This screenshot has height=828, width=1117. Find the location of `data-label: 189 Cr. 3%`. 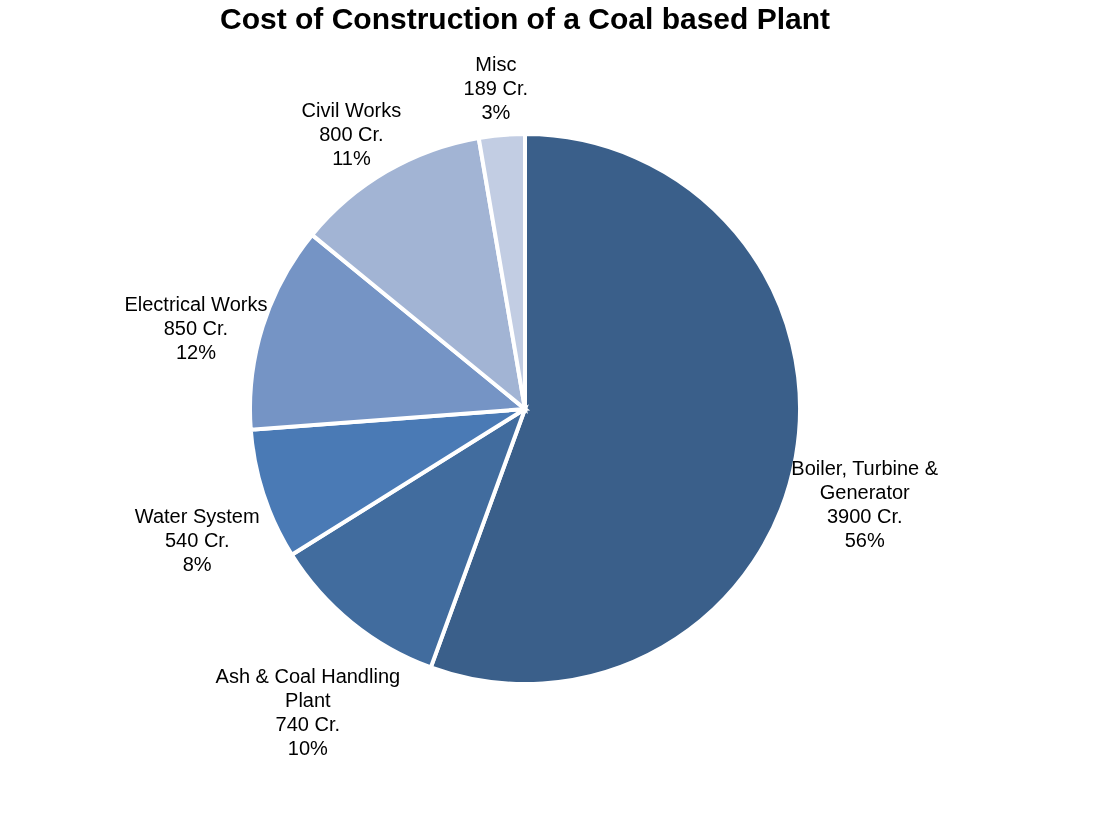

data-label: 189 Cr. 3% is located at coordinates (496, 100).